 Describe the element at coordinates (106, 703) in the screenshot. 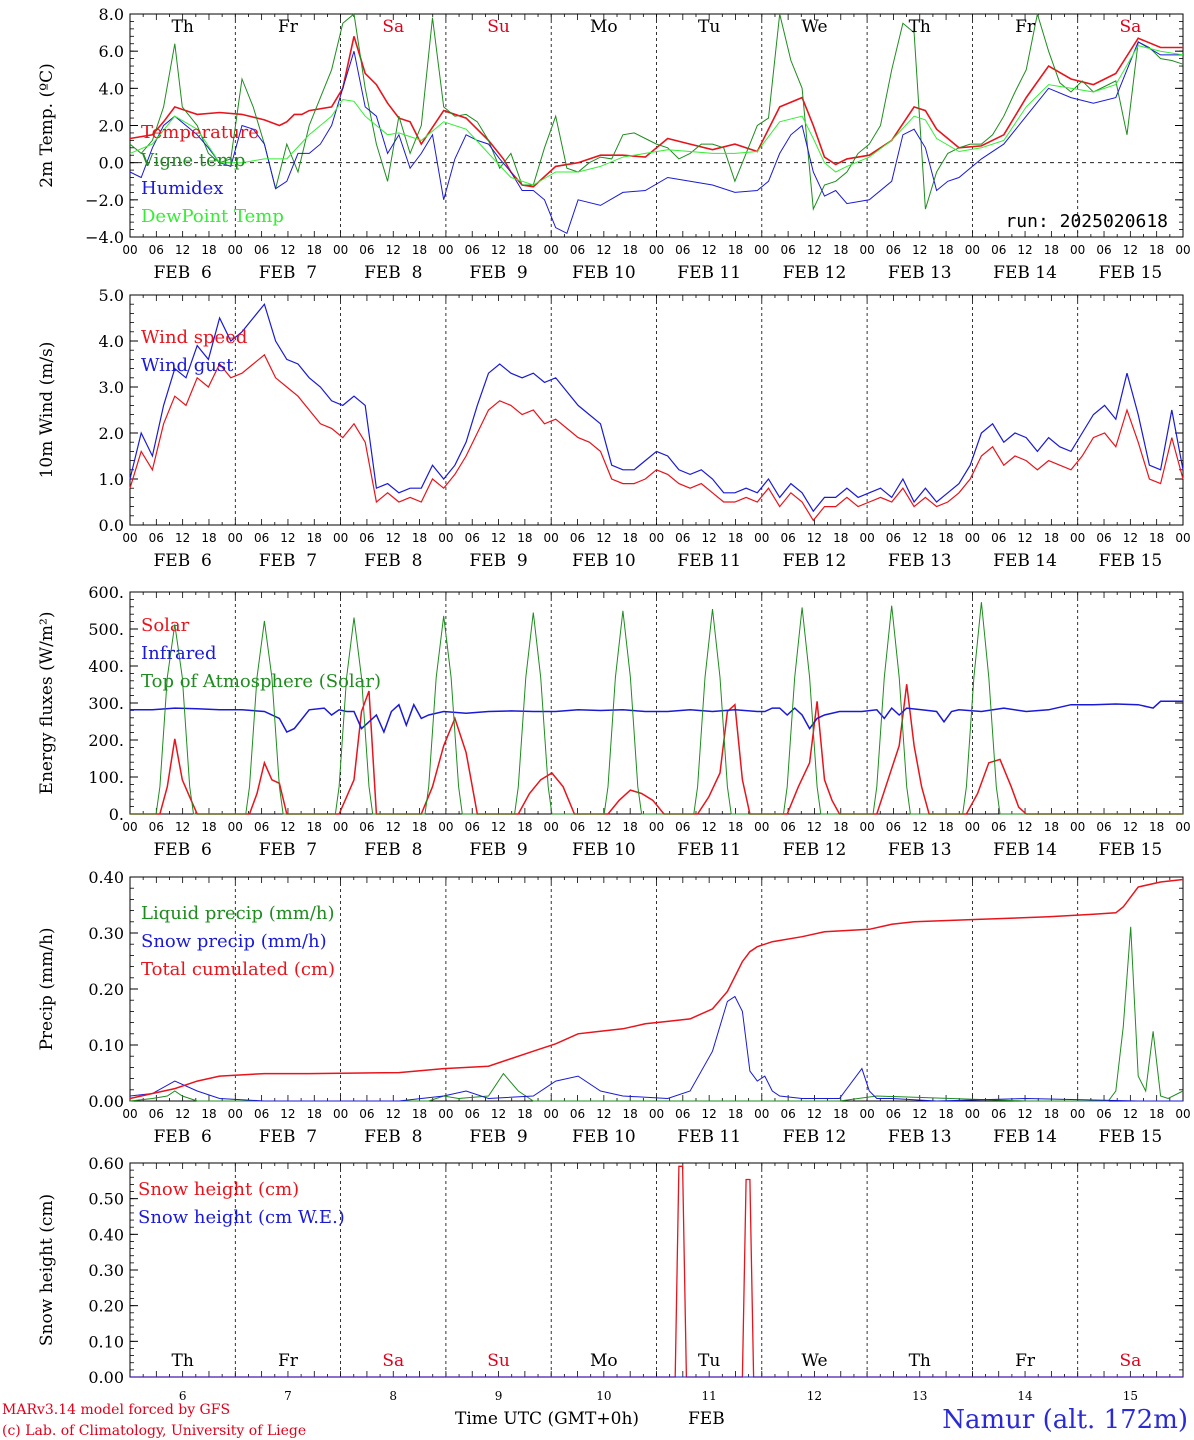

I see `y-tick-label: 300.` at that location.